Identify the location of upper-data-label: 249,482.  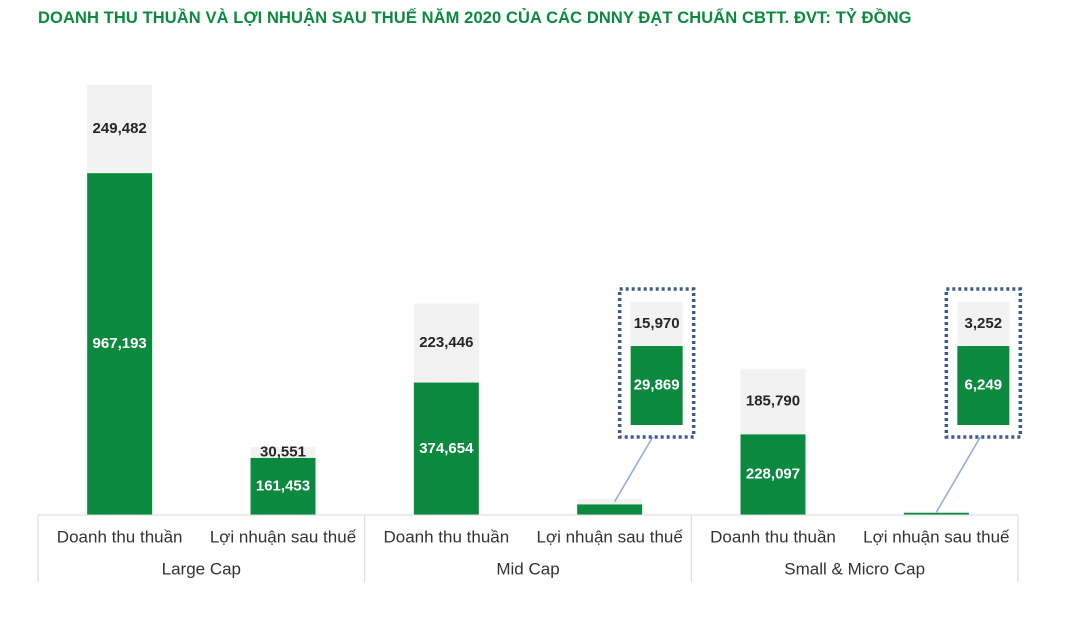
(120, 128).